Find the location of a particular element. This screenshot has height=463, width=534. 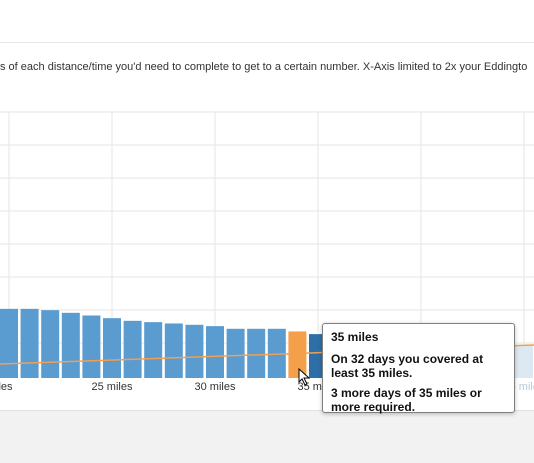

bar-29-miles is located at coordinates (194, 351).